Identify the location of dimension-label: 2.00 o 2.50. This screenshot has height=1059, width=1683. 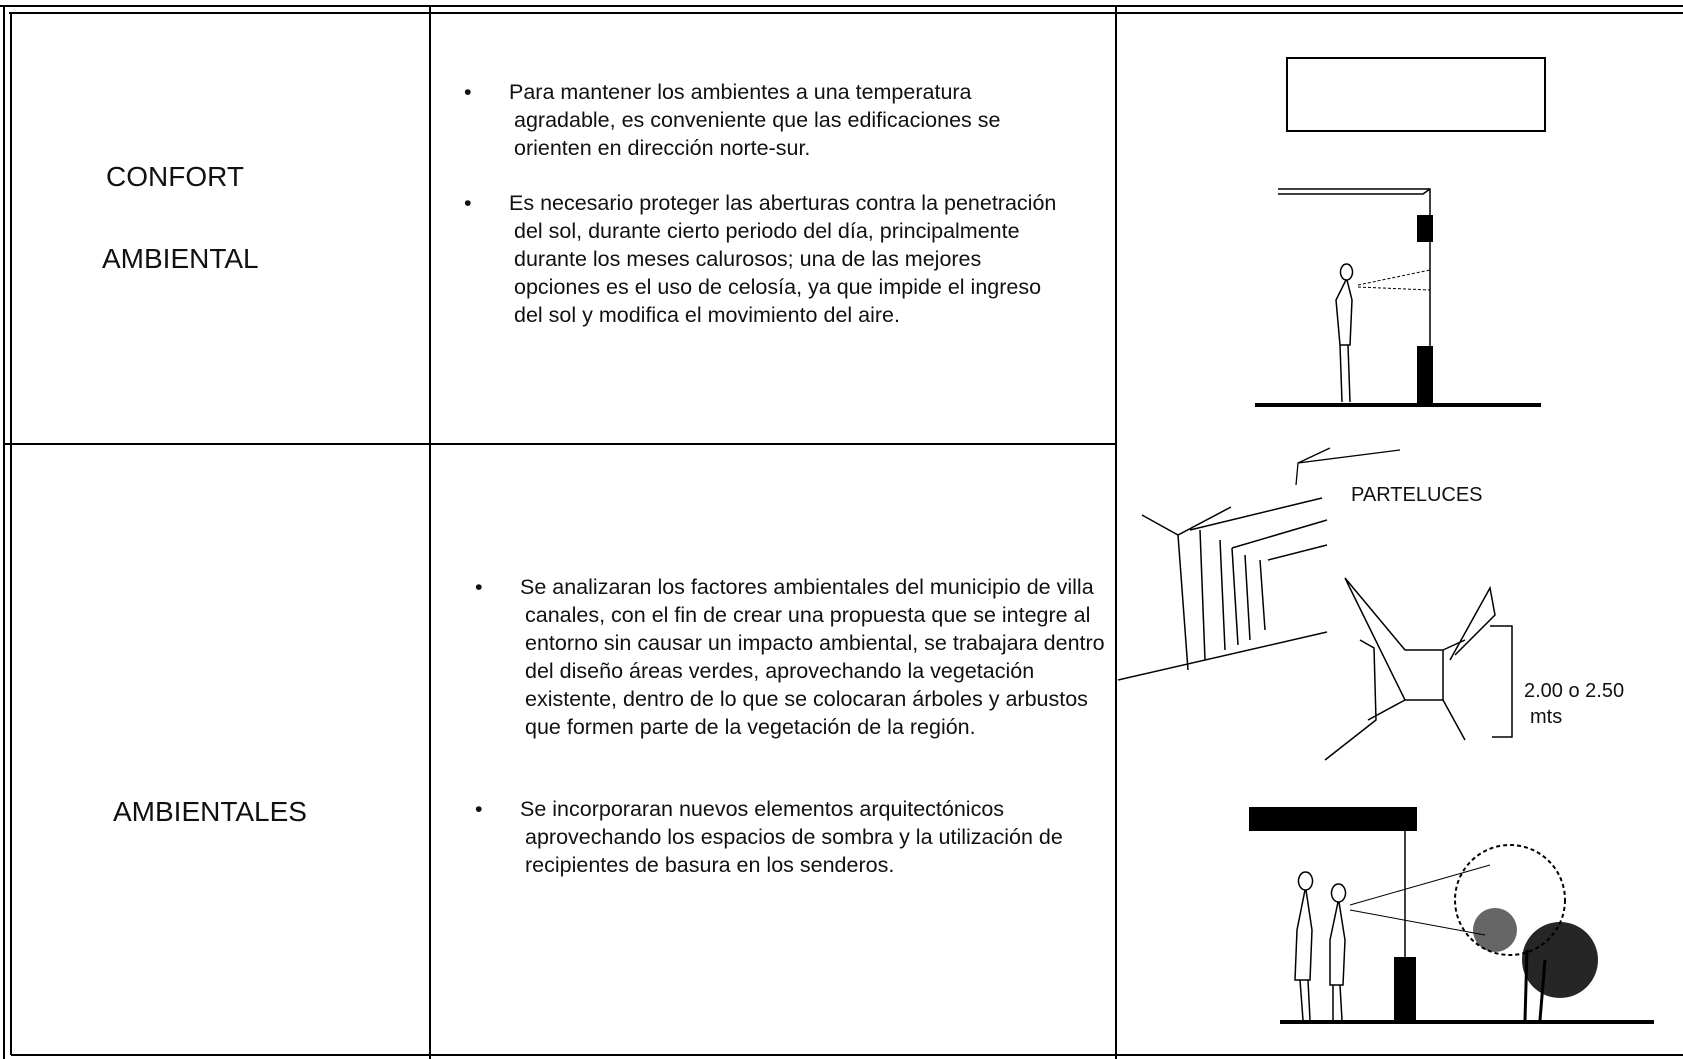
(1574, 691).